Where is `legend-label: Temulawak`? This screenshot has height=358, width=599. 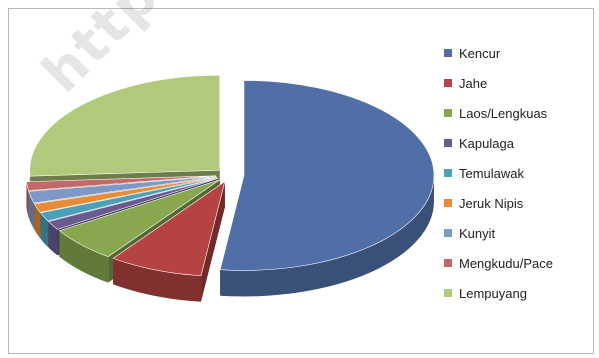
legend-label: Temulawak is located at coordinates (492, 173).